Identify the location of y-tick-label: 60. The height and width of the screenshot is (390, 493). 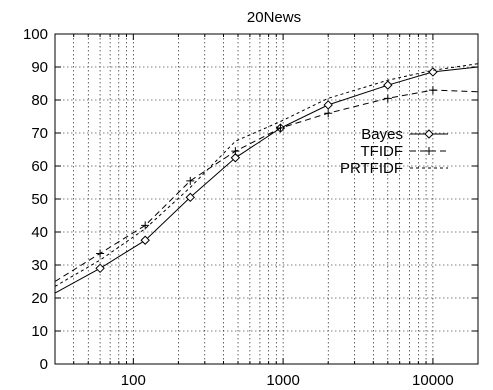
(39, 166).